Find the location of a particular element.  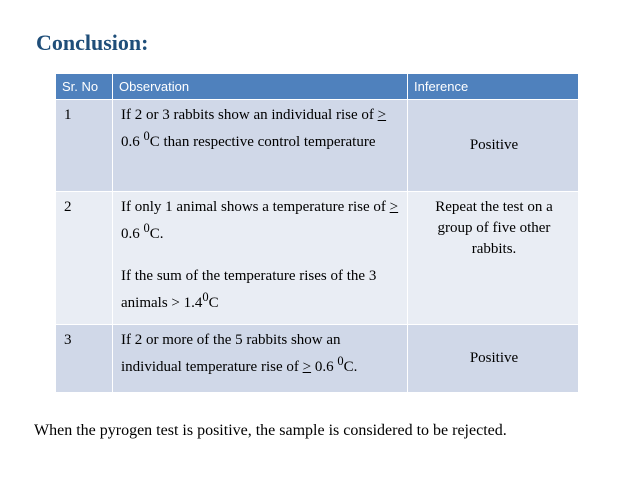

observation-text-2-end: C is located at coordinates (213, 303).